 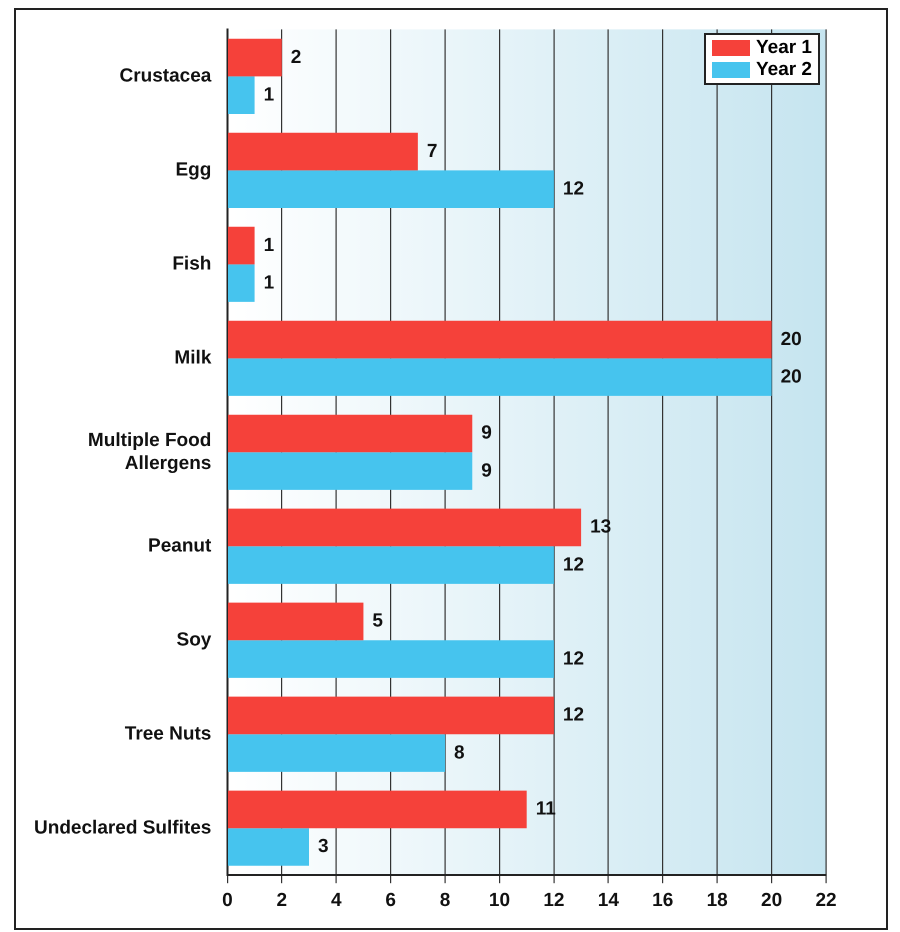 What do you see at coordinates (432, 151) in the screenshot?
I see `data-label: 7` at bounding box center [432, 151].